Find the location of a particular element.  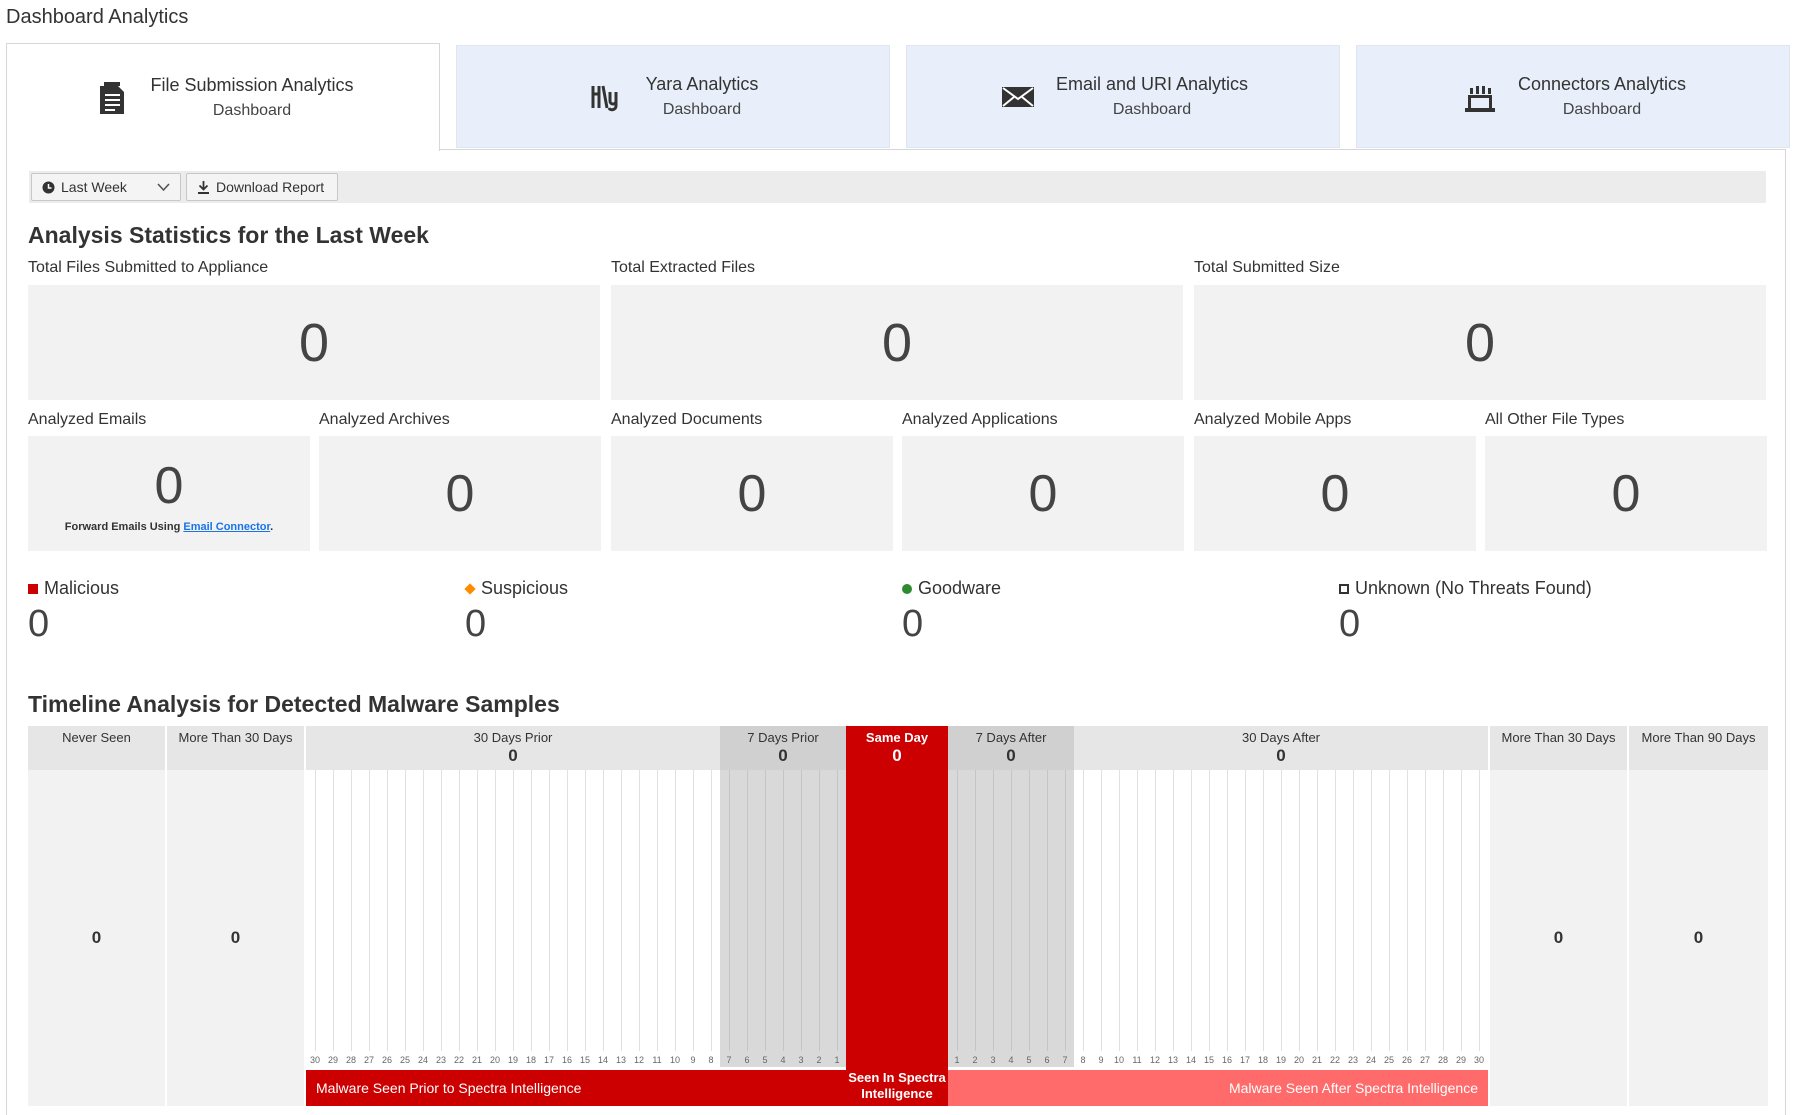

stat-value-extracted-files: 0 is located at coordinates (897, 342).